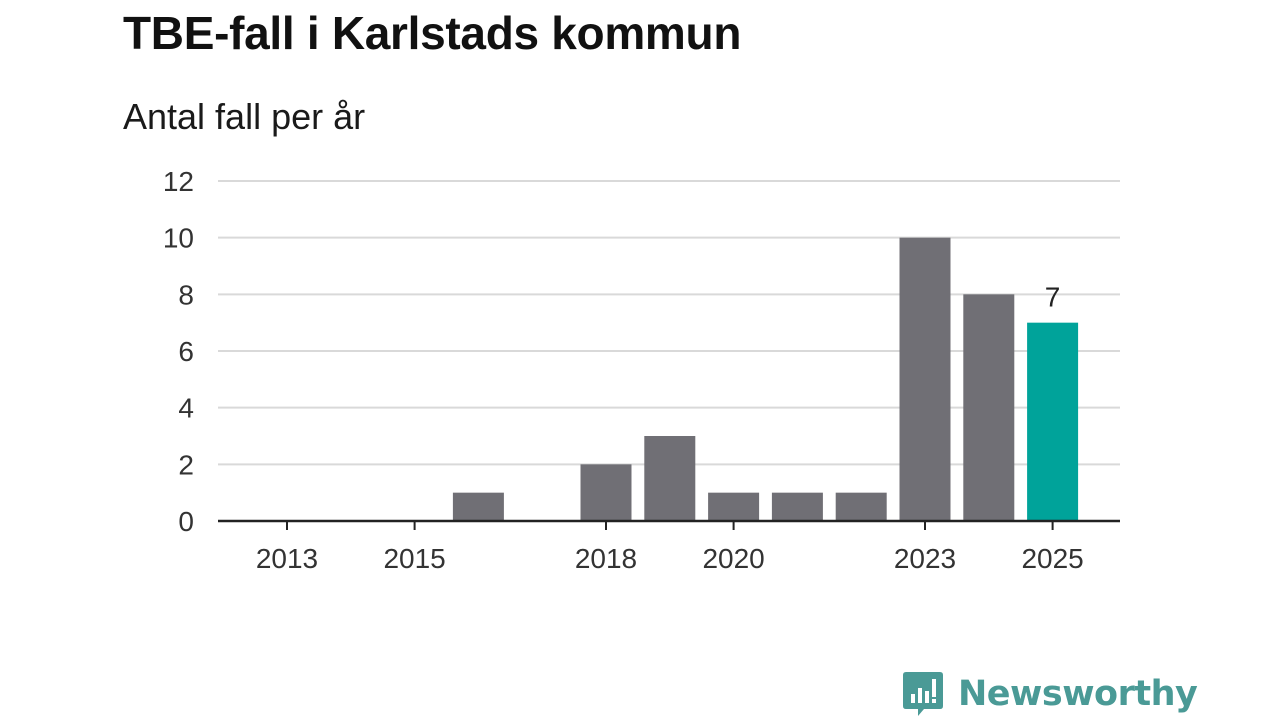 The width and height of the screenshot is (1280, 720). Describe the element at coordinates (734, 506) in the screenshot. I see `bar-2020` at that location.